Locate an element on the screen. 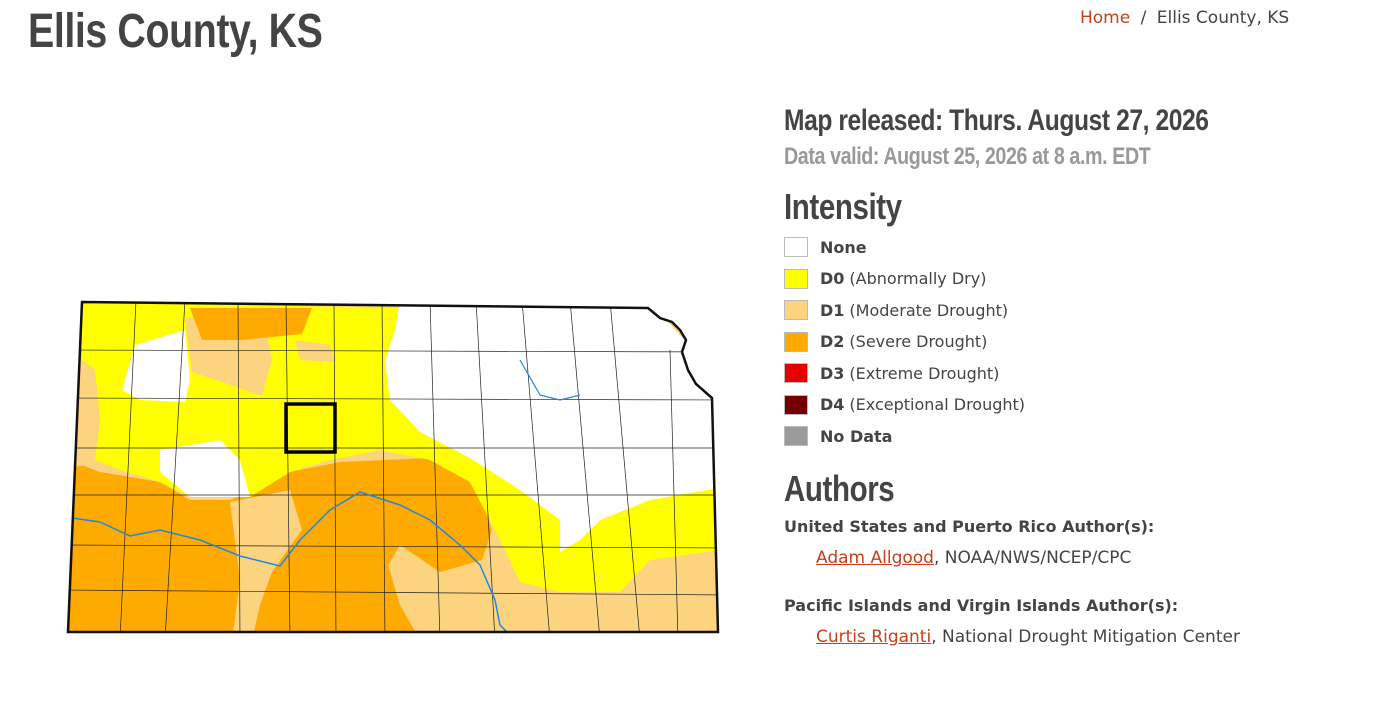 The image size is (1387, 706). breadcrumb: Home / Ellis County, KS is located at coordinates (1184, 18).